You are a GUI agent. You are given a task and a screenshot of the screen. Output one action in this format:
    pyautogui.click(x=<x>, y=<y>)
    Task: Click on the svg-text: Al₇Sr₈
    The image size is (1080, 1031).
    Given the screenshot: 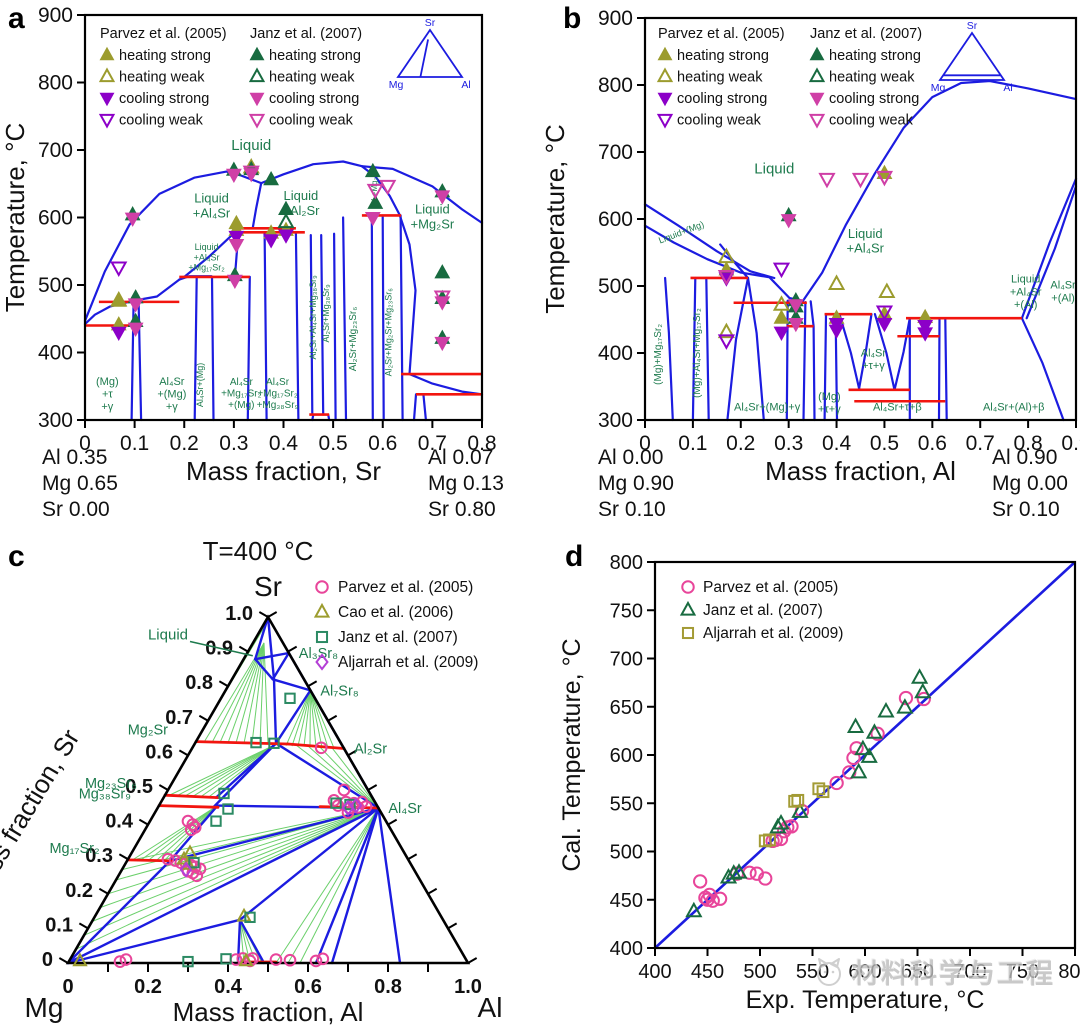 What is the action you would take?
    pyautogui.click(x=339, y=691)
    